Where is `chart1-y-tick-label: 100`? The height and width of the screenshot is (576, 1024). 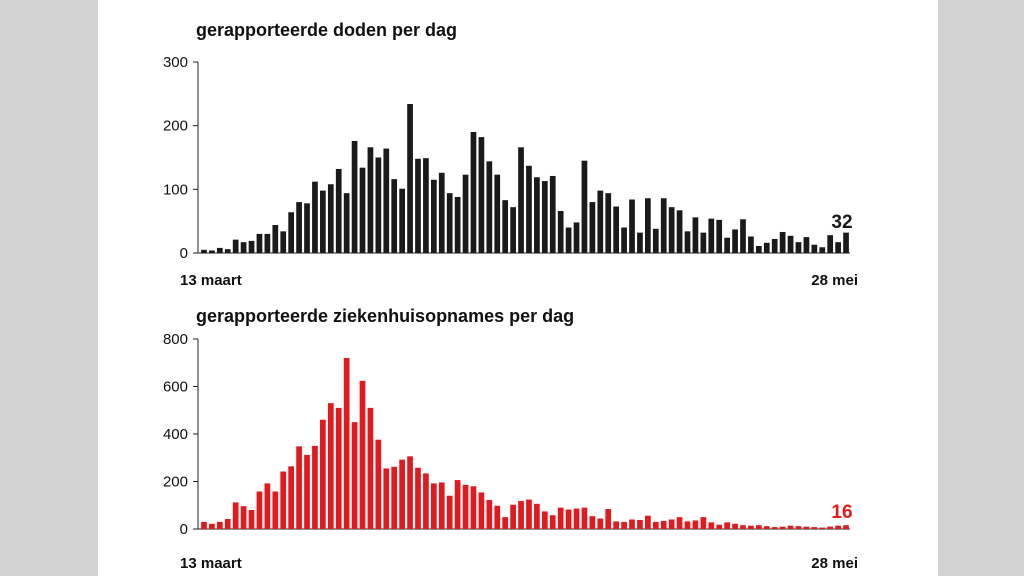
chart1-y-tick-label: 100 is located at coordinates (175, 189).